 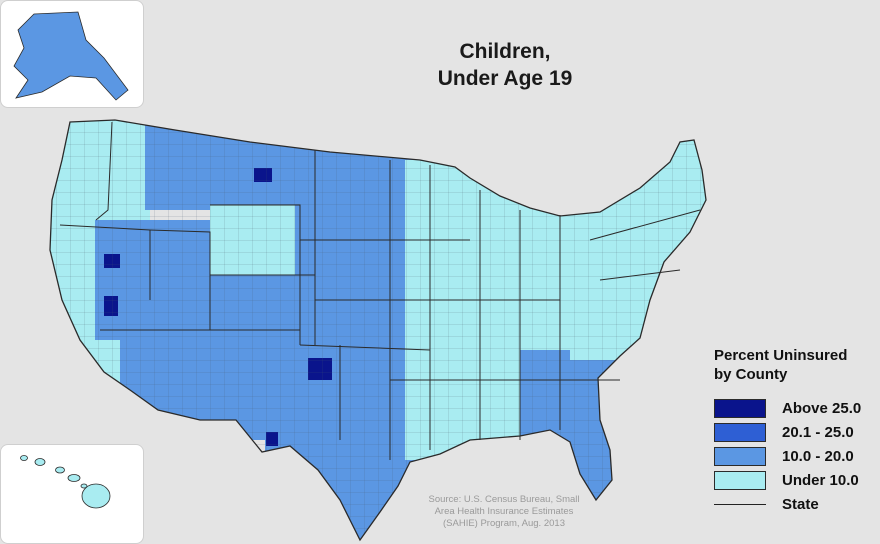 I want to click on source-line2: Area Health Insurance Estimates, so click(x=504, y=511).